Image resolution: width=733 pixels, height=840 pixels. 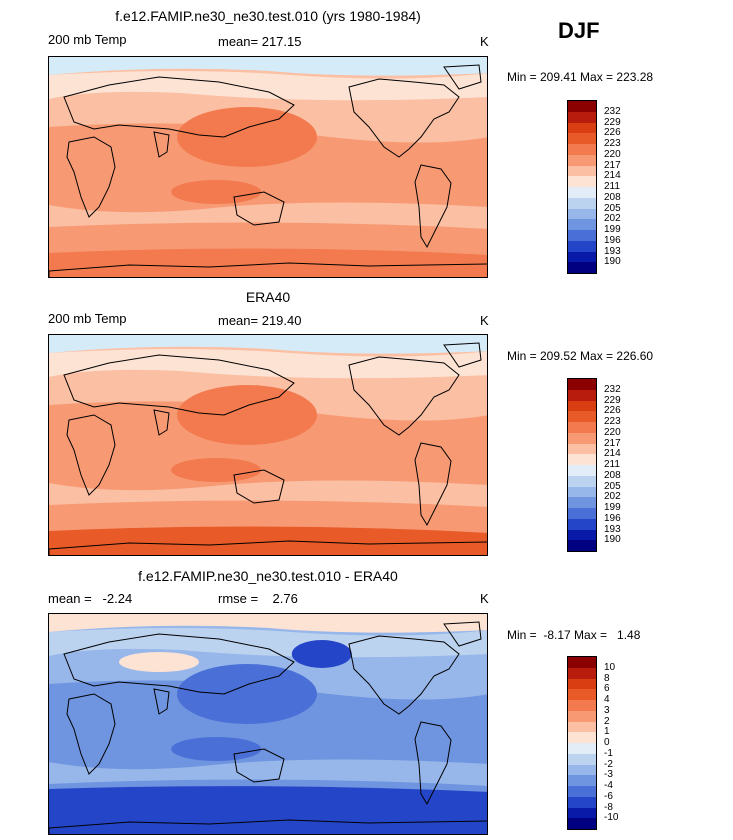 I want to click on season-label: DJF, so click(x=579, y=30).